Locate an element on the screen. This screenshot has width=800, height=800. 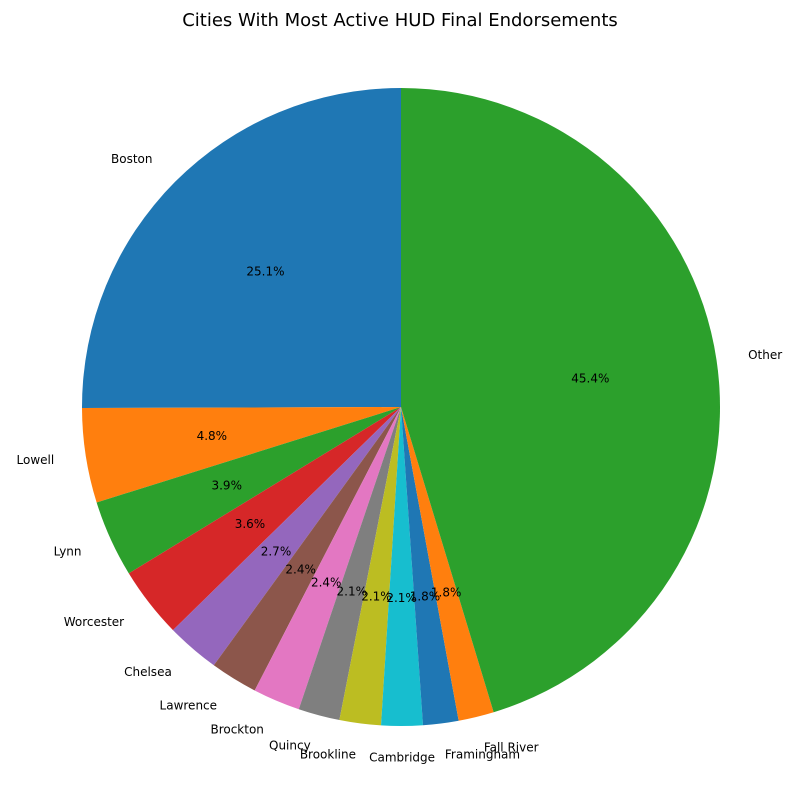
slice-percent-framingham: 1.8% is located at coordinates (425, 596).